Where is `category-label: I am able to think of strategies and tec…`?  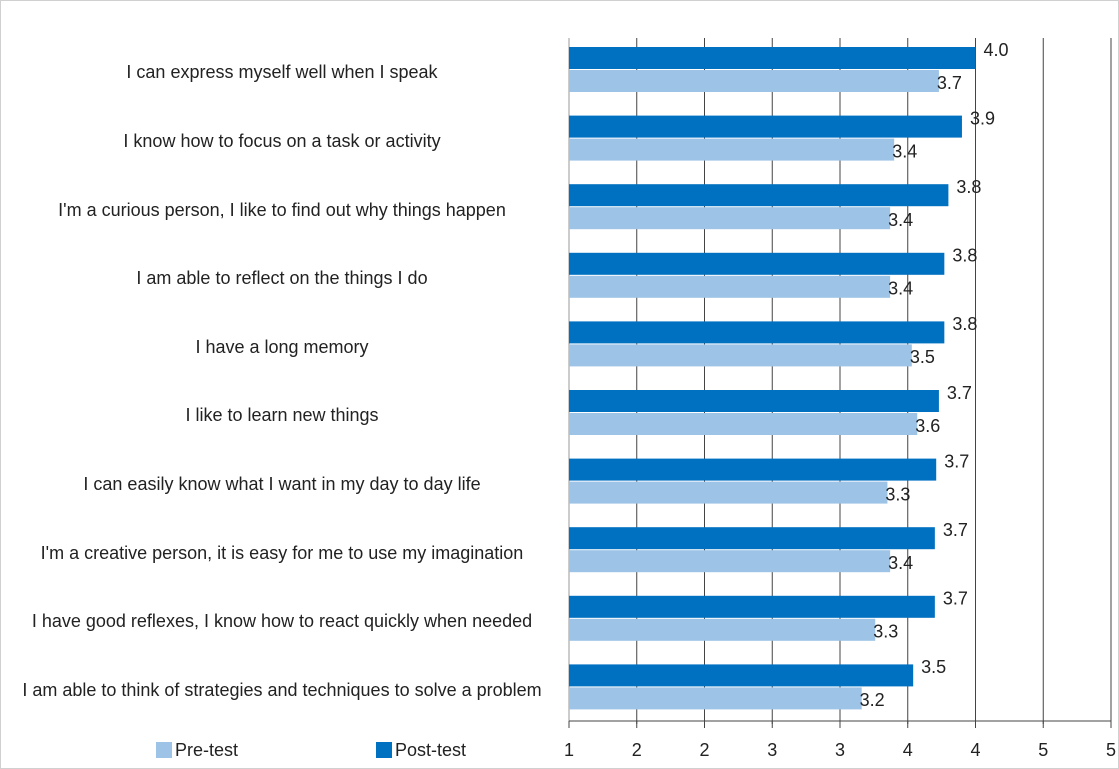
category-label: I am able to think of strategies and tec… is located at coordinates (282, 689).